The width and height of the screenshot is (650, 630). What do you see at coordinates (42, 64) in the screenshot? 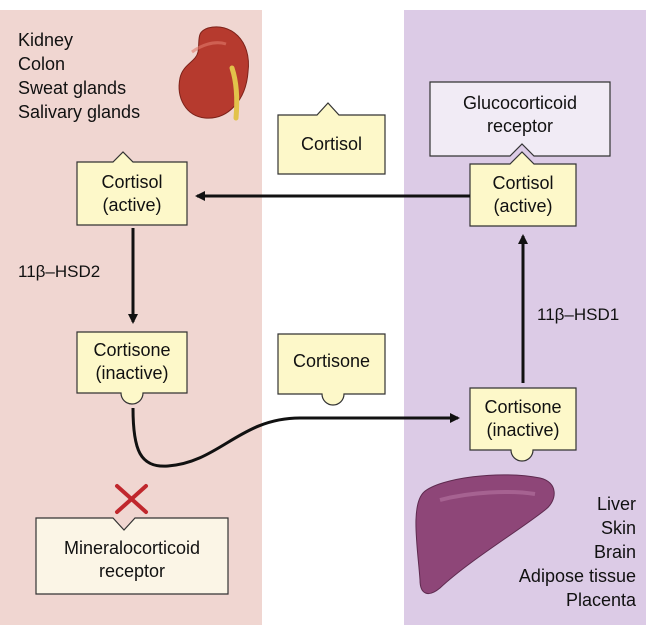
I see `tissue-colon: Colon` at bounding box center [42, 64].